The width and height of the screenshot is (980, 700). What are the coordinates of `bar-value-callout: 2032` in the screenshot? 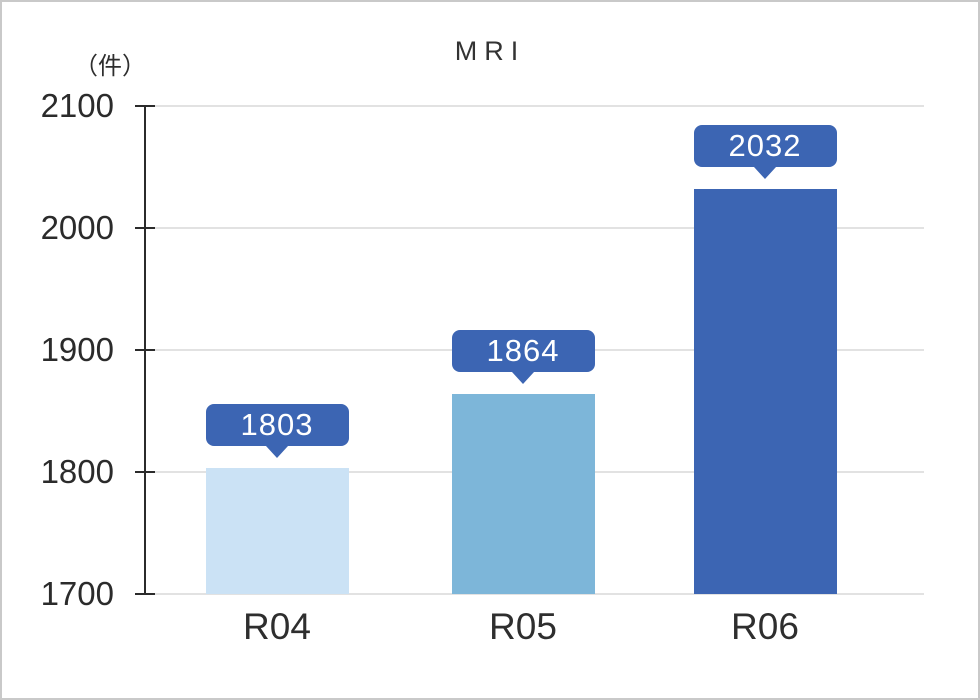 It's located at (765, 145).